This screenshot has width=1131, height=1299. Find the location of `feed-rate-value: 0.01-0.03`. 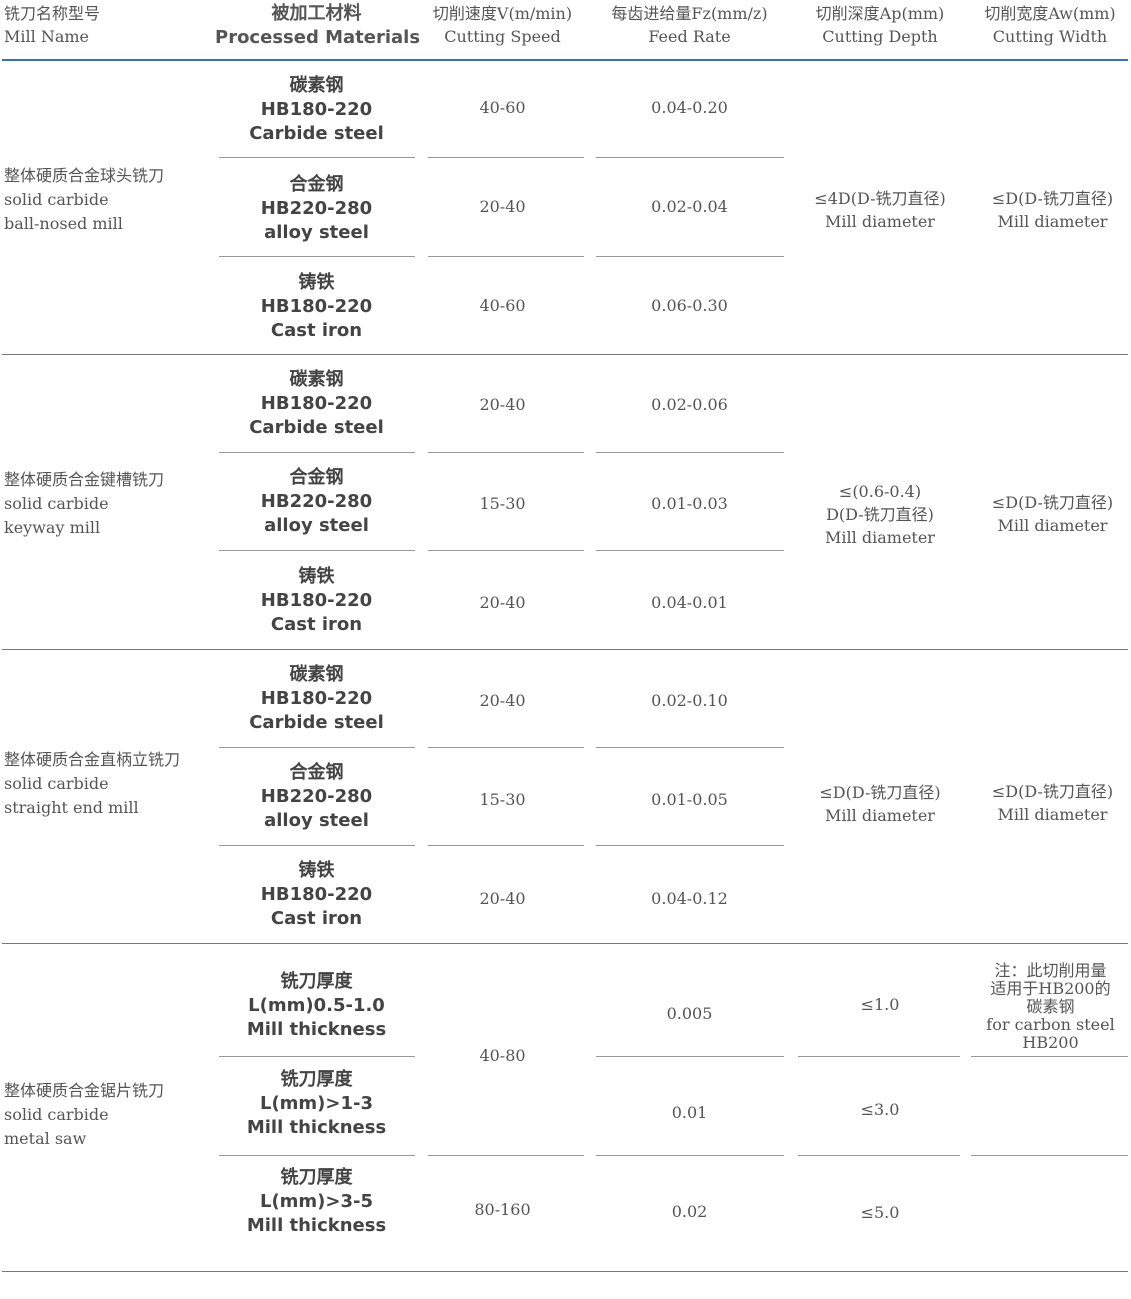

feed-rate-value: 0.01-0.03 is located at coordinates (689, 503).